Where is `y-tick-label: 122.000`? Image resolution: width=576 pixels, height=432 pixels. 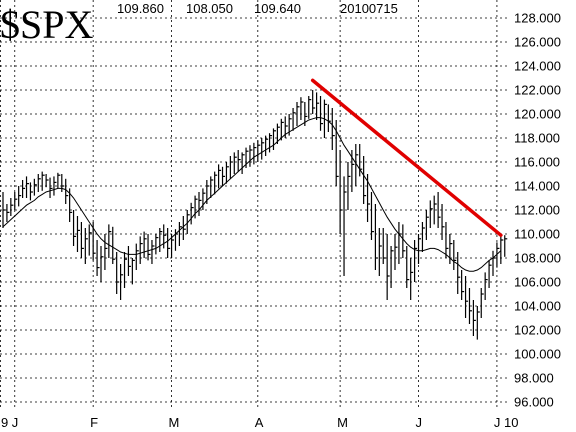
y-tick-label: 122.000 is located at coordinates (537, 90).